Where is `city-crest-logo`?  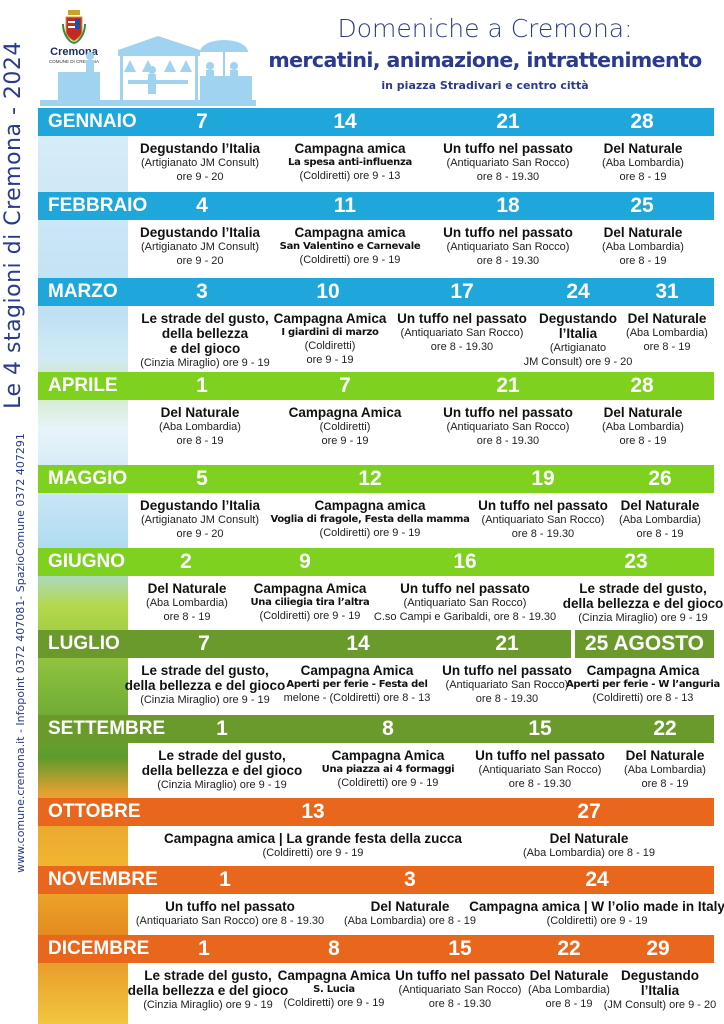 city-crest-logo is located at coordinates (74, 27).